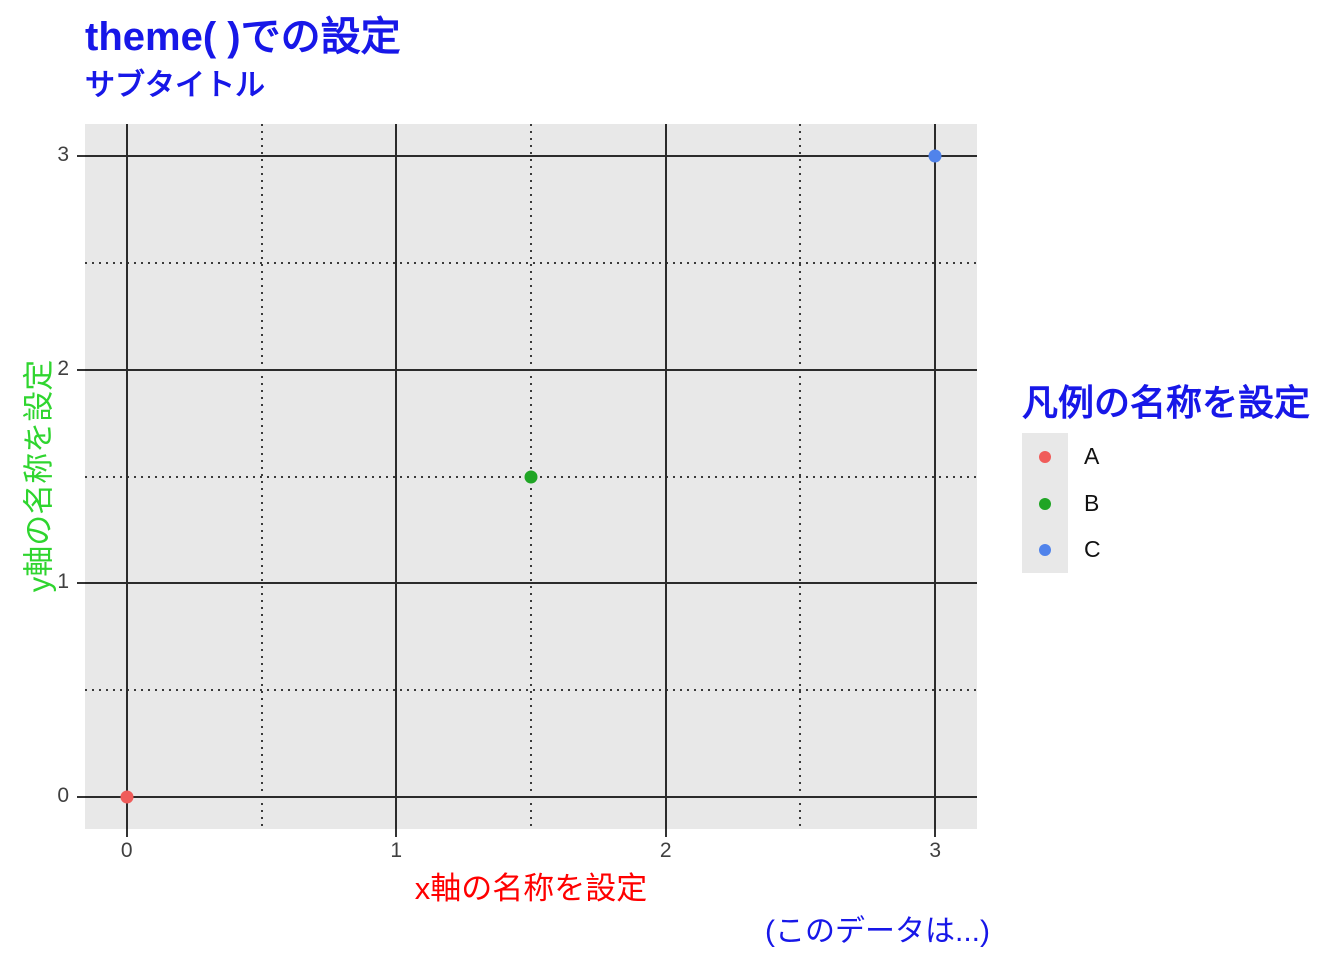 This screenshot has height=960, width=1344. Describe the element at coordinates (531, 888) in the screenshot. I see `x-axis-label: x軸の名称を設定` at that location.